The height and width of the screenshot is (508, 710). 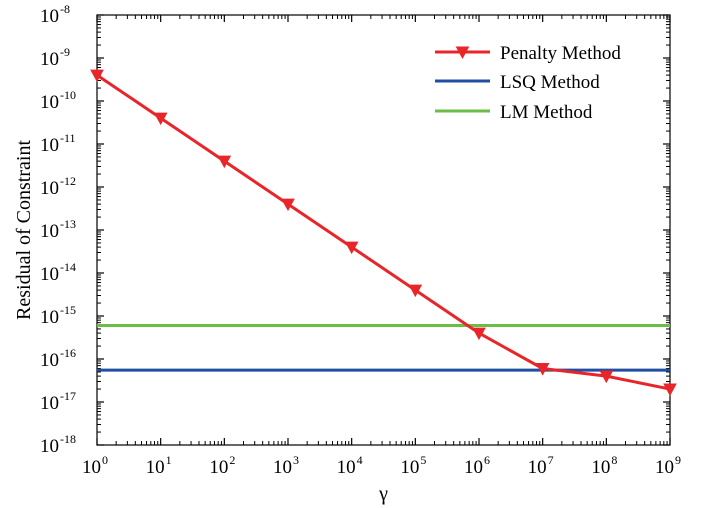 What do you see at coordinates (550, 82) in the screenshot?
I see `legend-label: LSQ Method` at bounding box center [550, 82].